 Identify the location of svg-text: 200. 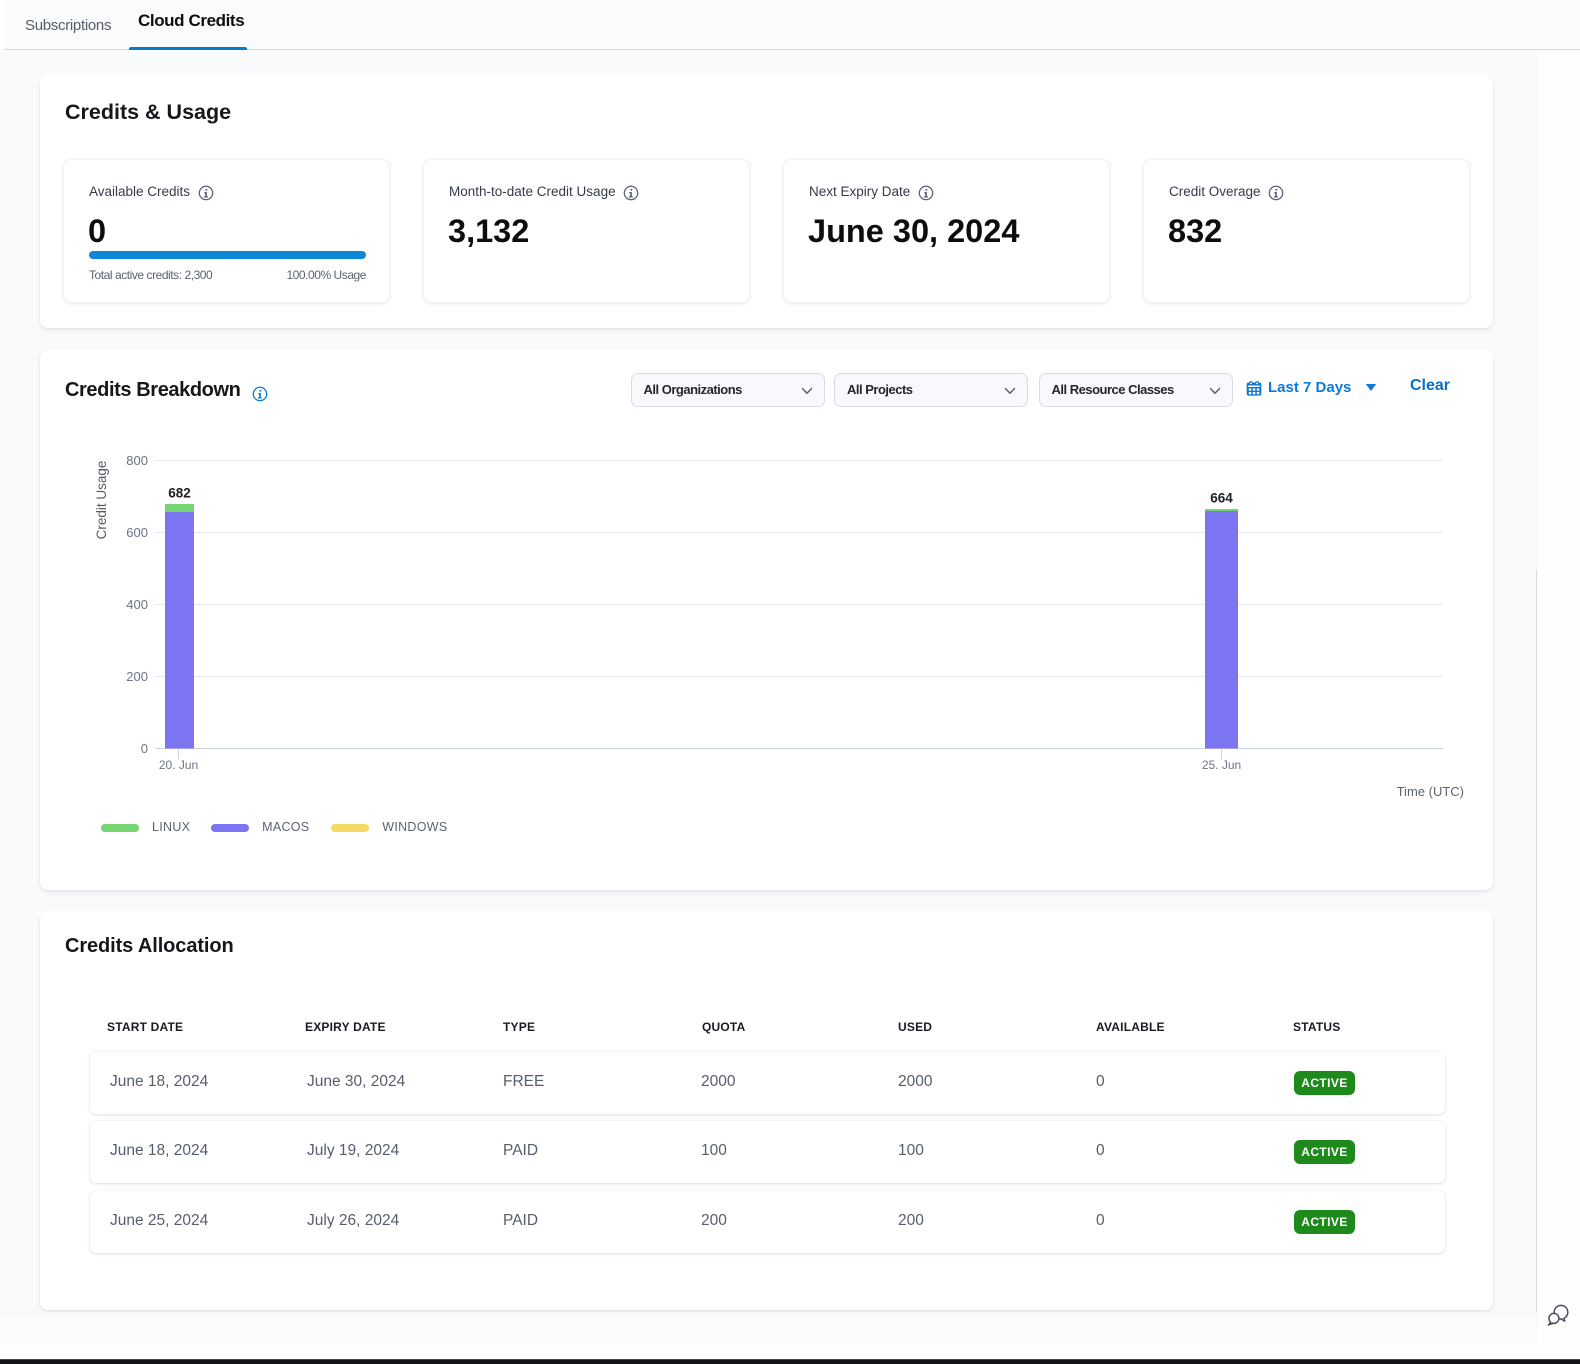
(137, 676).